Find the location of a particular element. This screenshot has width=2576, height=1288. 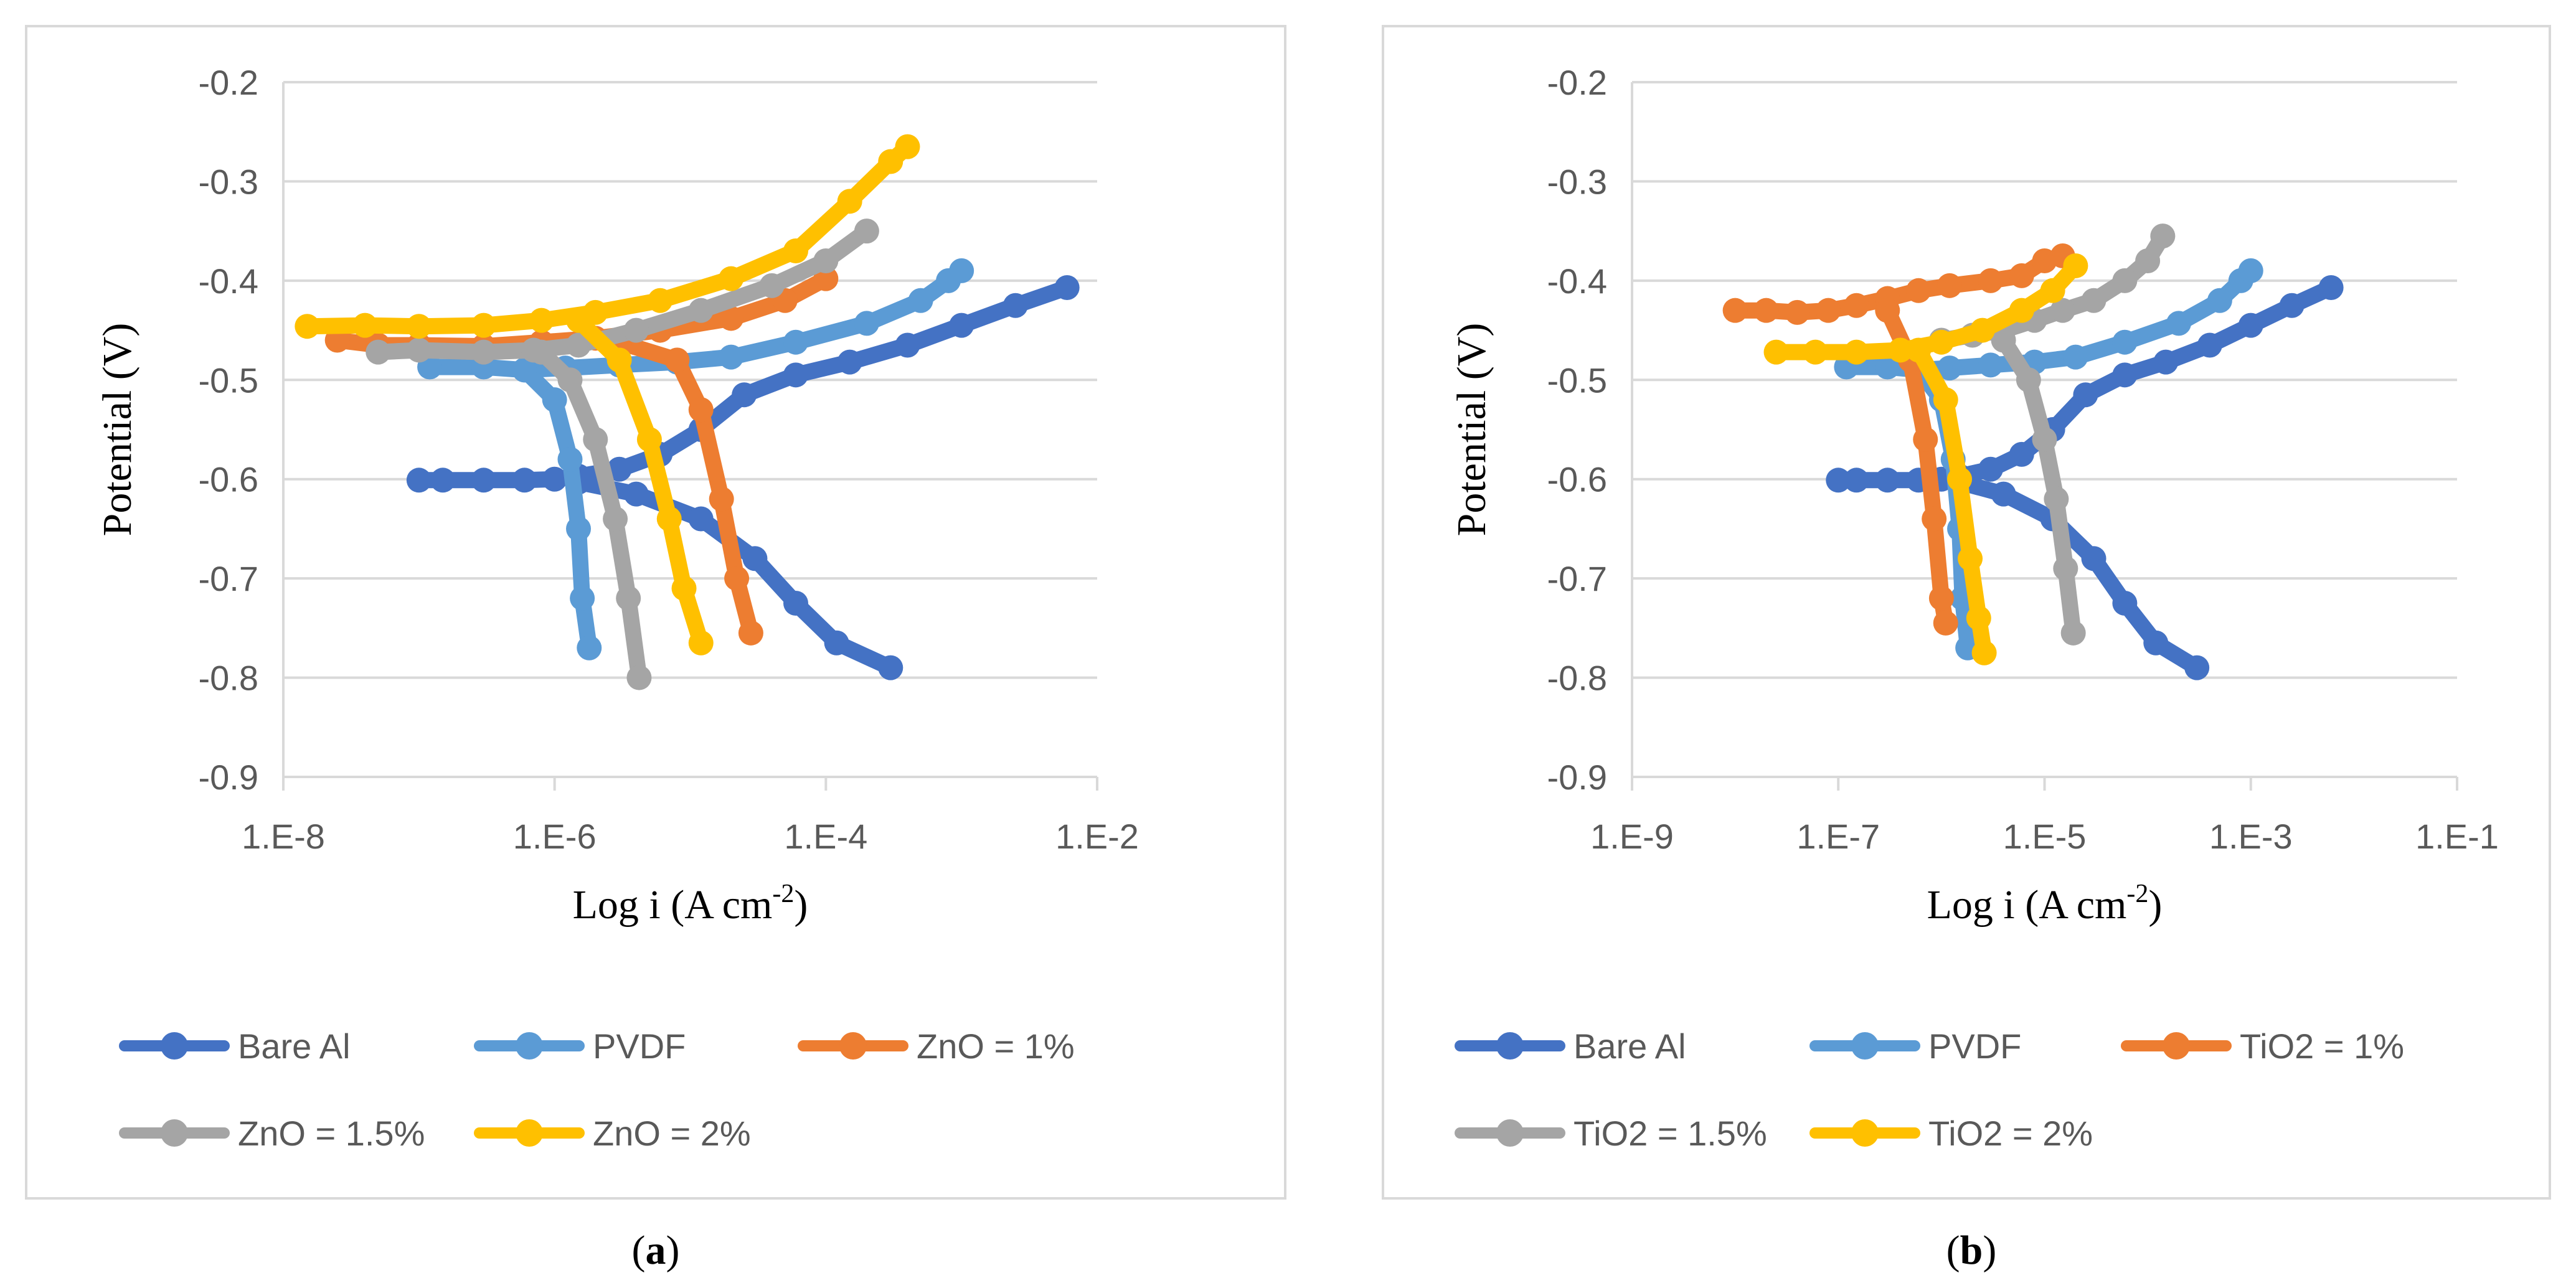

x-tick-label: 1.E-3 is located at coordinates (2251, 836).